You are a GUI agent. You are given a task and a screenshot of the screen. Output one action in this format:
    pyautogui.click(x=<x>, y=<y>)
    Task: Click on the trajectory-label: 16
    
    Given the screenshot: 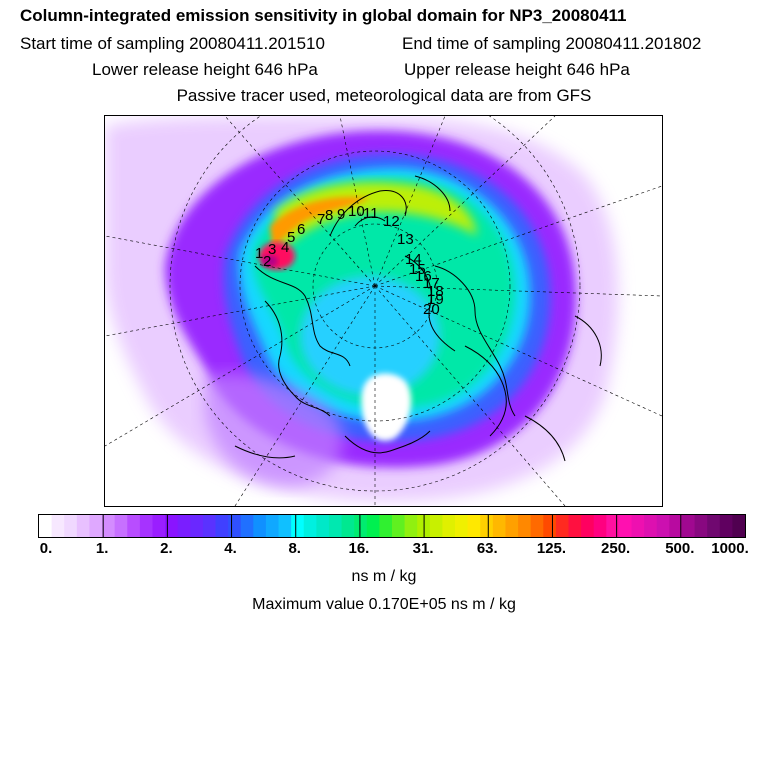 What is the action you would take?
    pyautogui.click(x=423, y=276)
    